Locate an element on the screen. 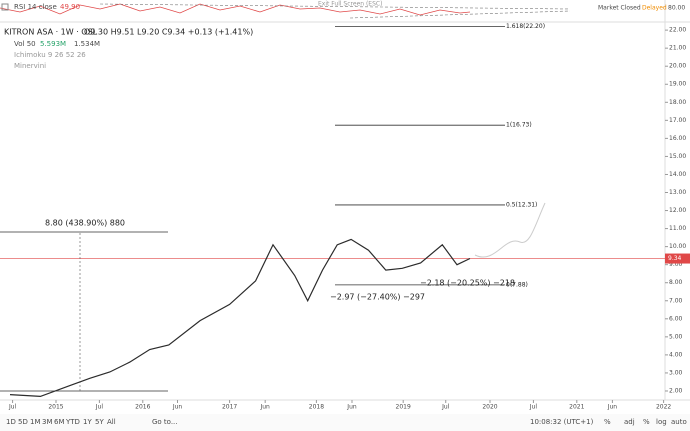 The image size is (690, 431). y-tick-label: 12.00 is located at coordinates (677, 210).